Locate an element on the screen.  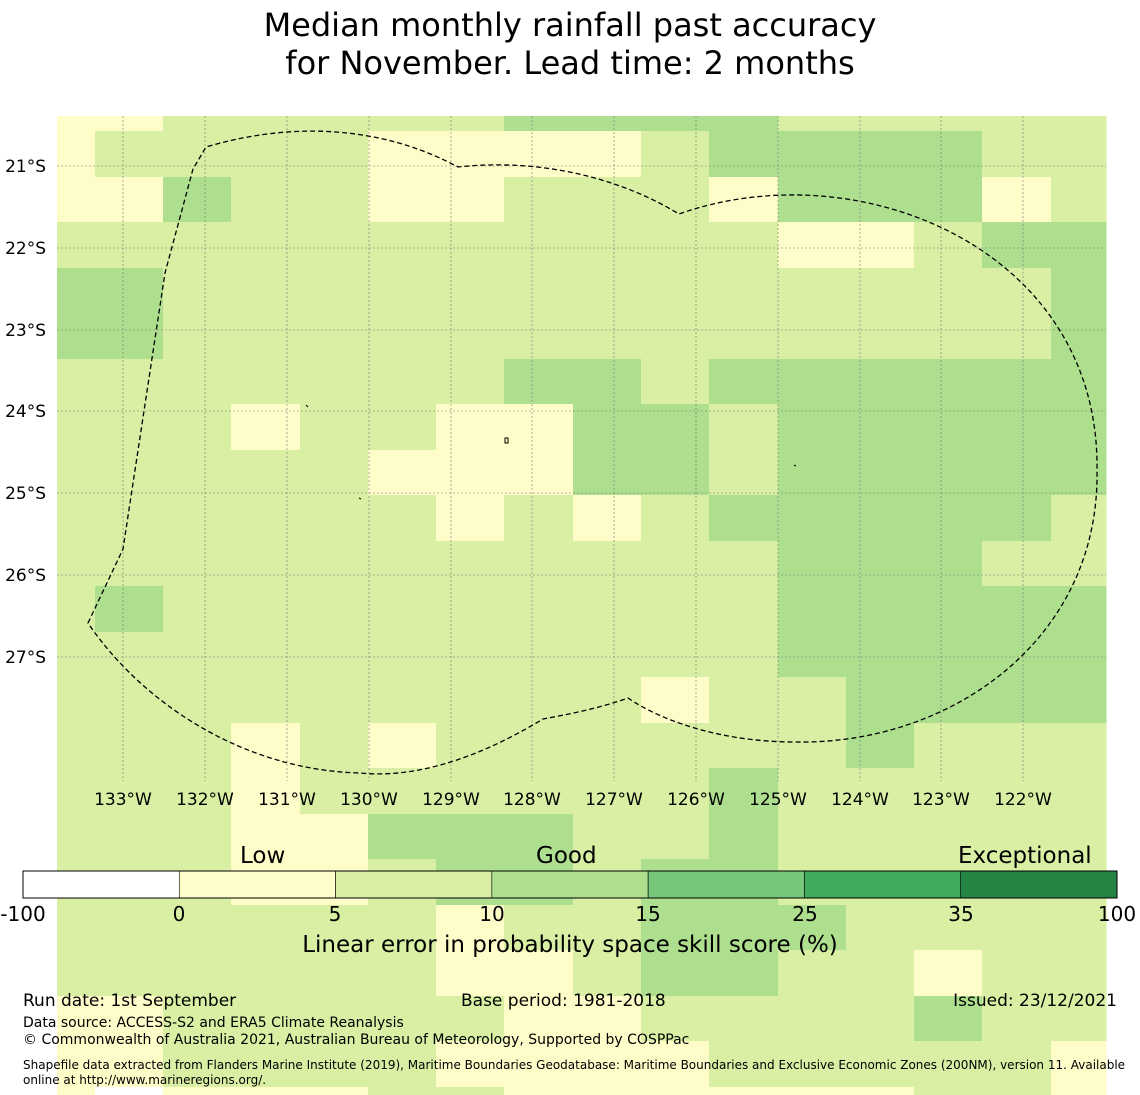
colorbar-segment is located at coordinates (570, 884).